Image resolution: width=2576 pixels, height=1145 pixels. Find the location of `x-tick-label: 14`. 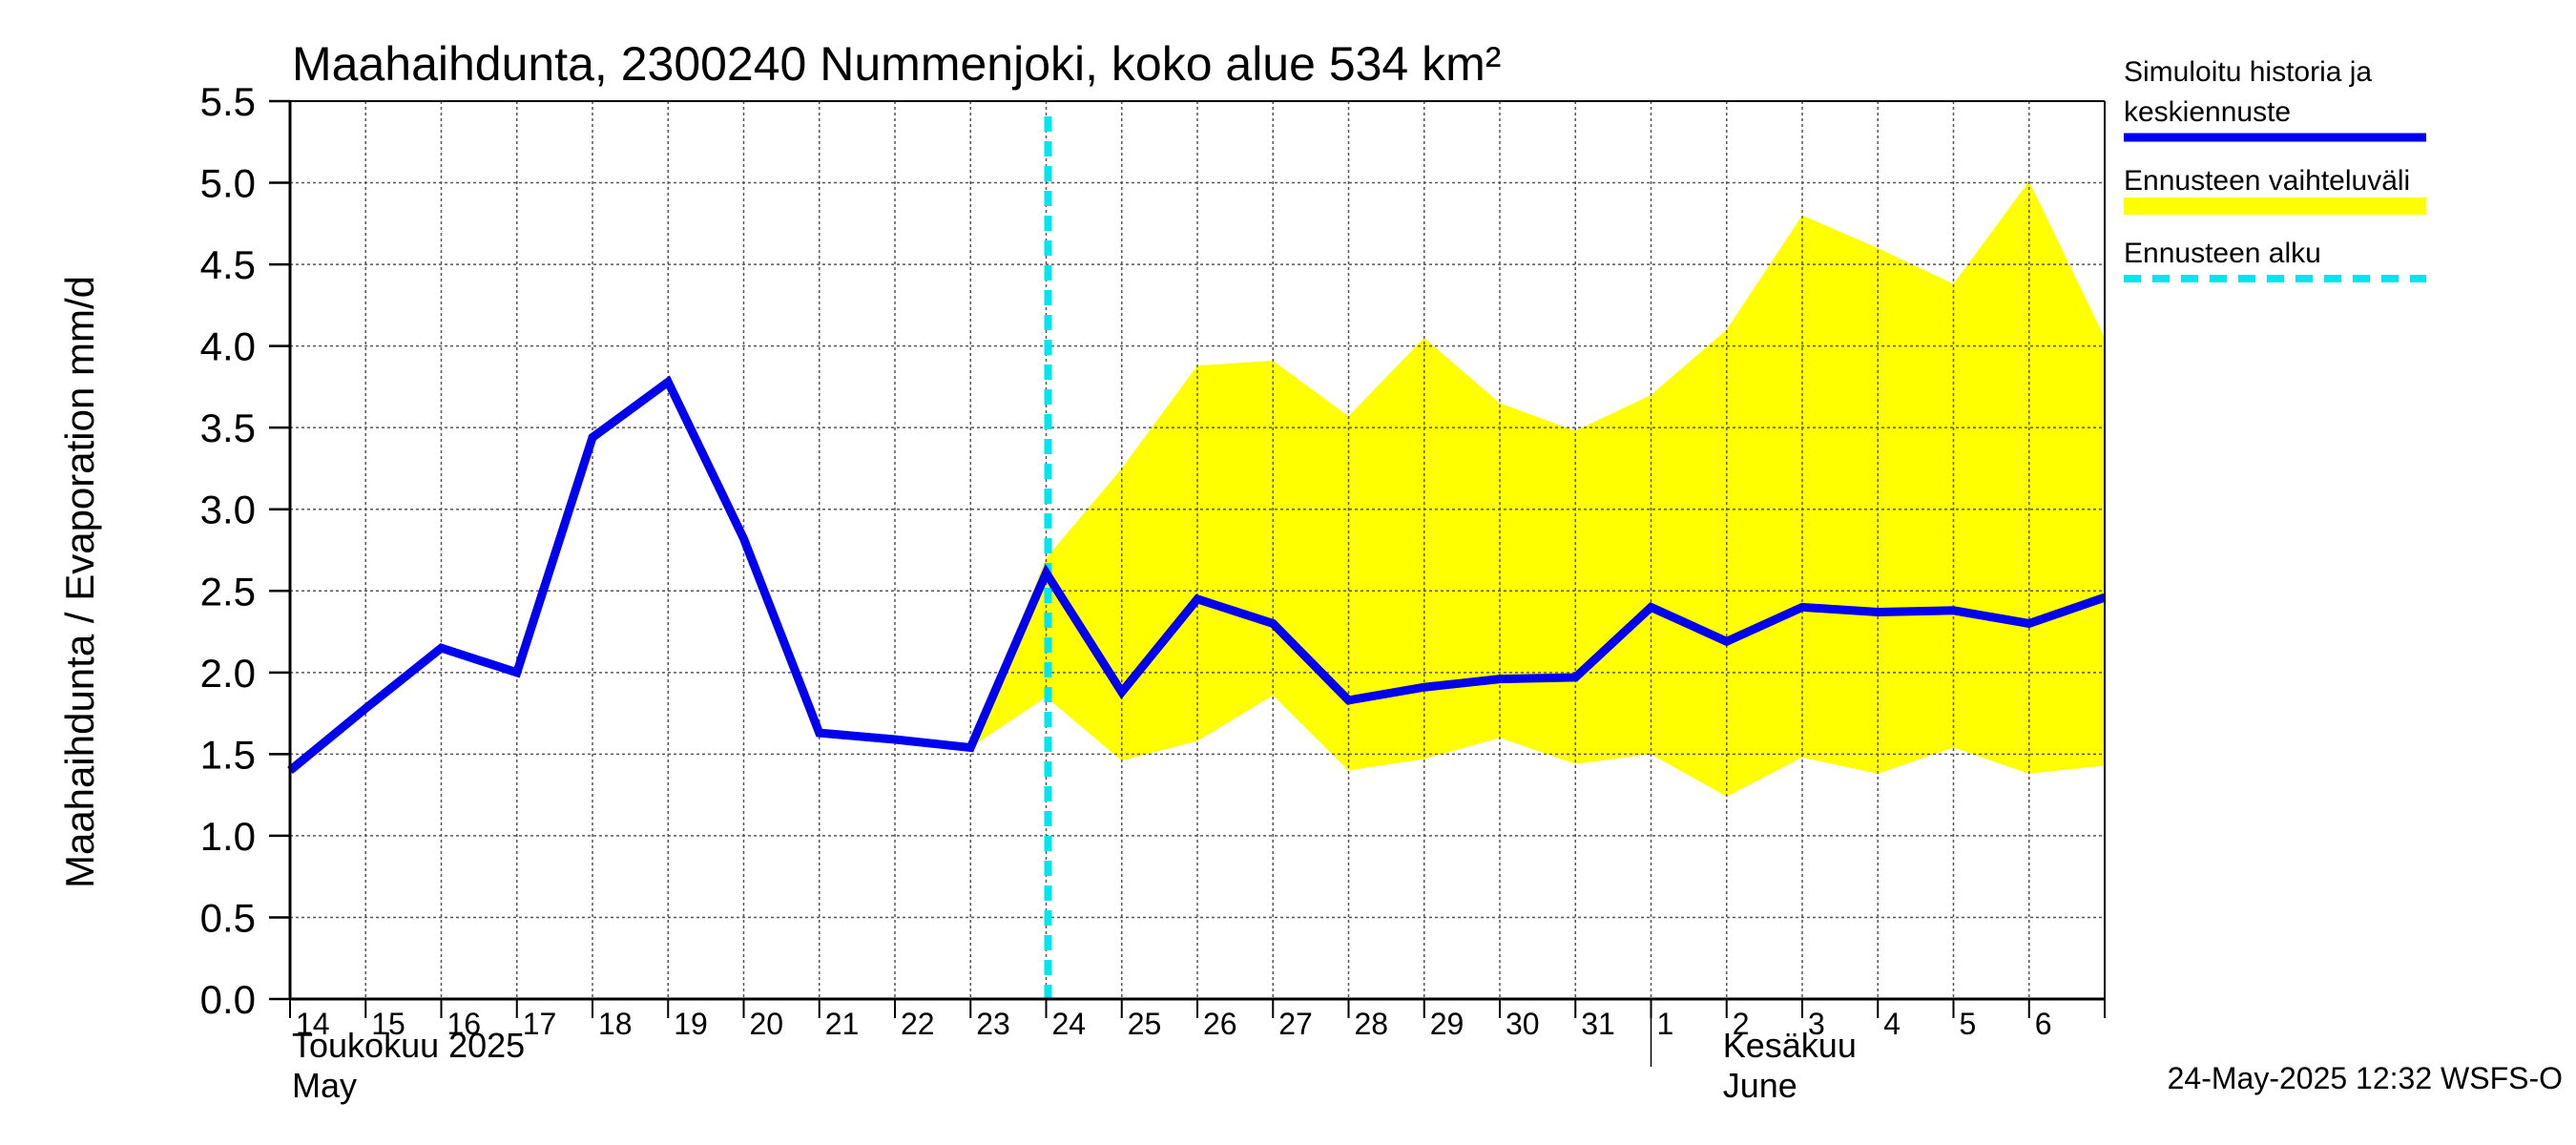

x-tick-label: 14 is located at coordinates (313, 1024).